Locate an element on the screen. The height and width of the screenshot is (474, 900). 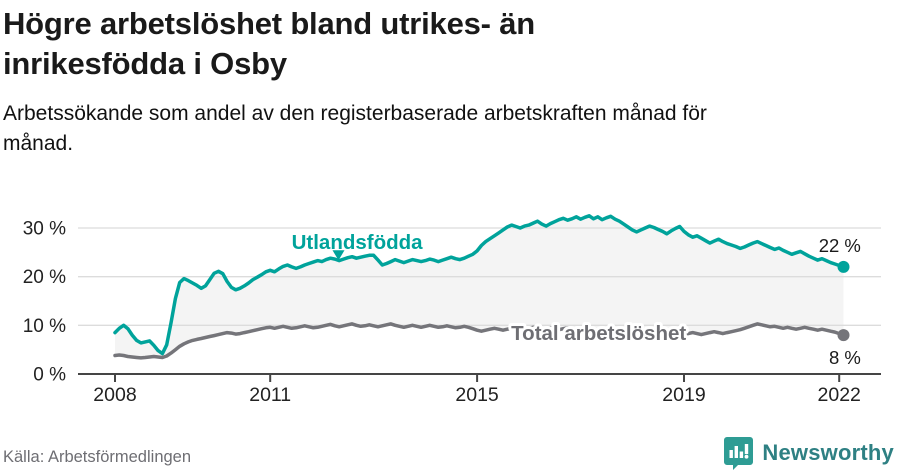
newsworthy-logo: Newsworthy is located at coordinates (808, 452).